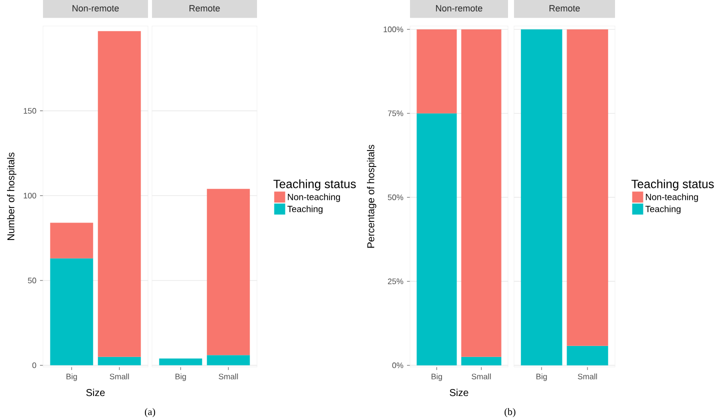 The width and height of the screenshot is (718, 419). Describe the element at coordinates (371, 196) in the screenshot. I see `y-axis-title: Percentage of hospitals` at that location.